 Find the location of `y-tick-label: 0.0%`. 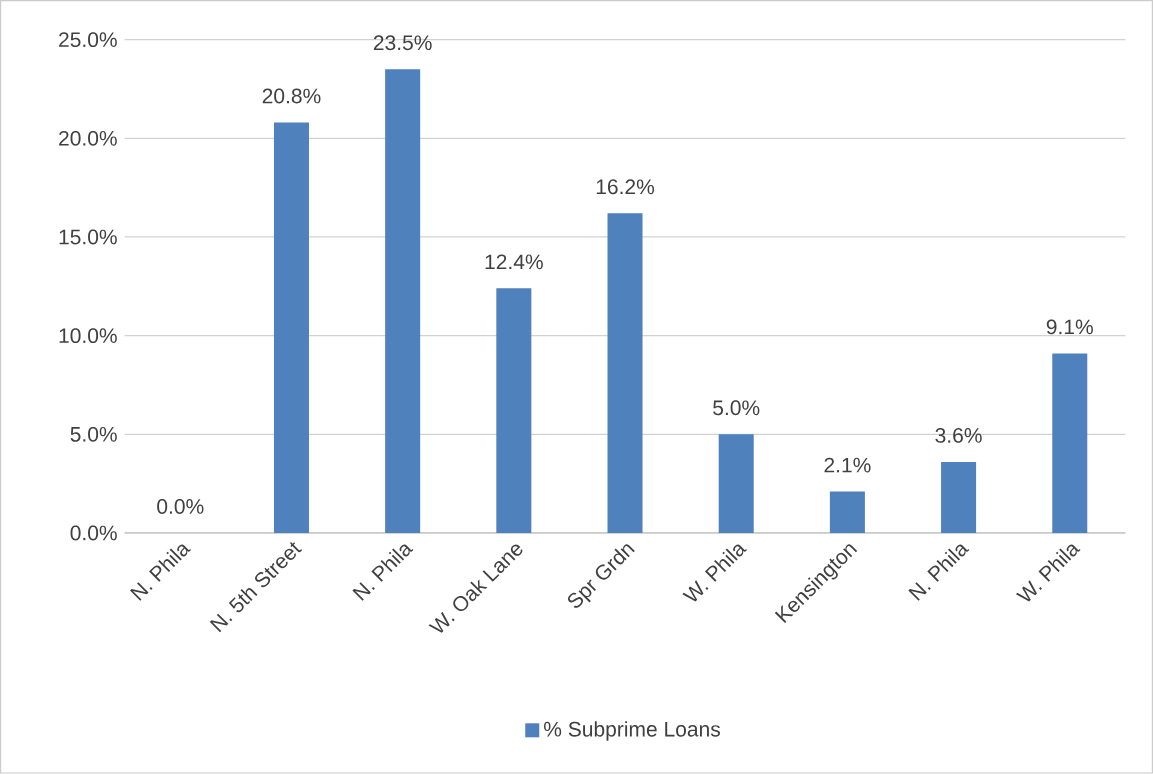

y-tick-label: 0.0% is located at coordinates (93, 533).